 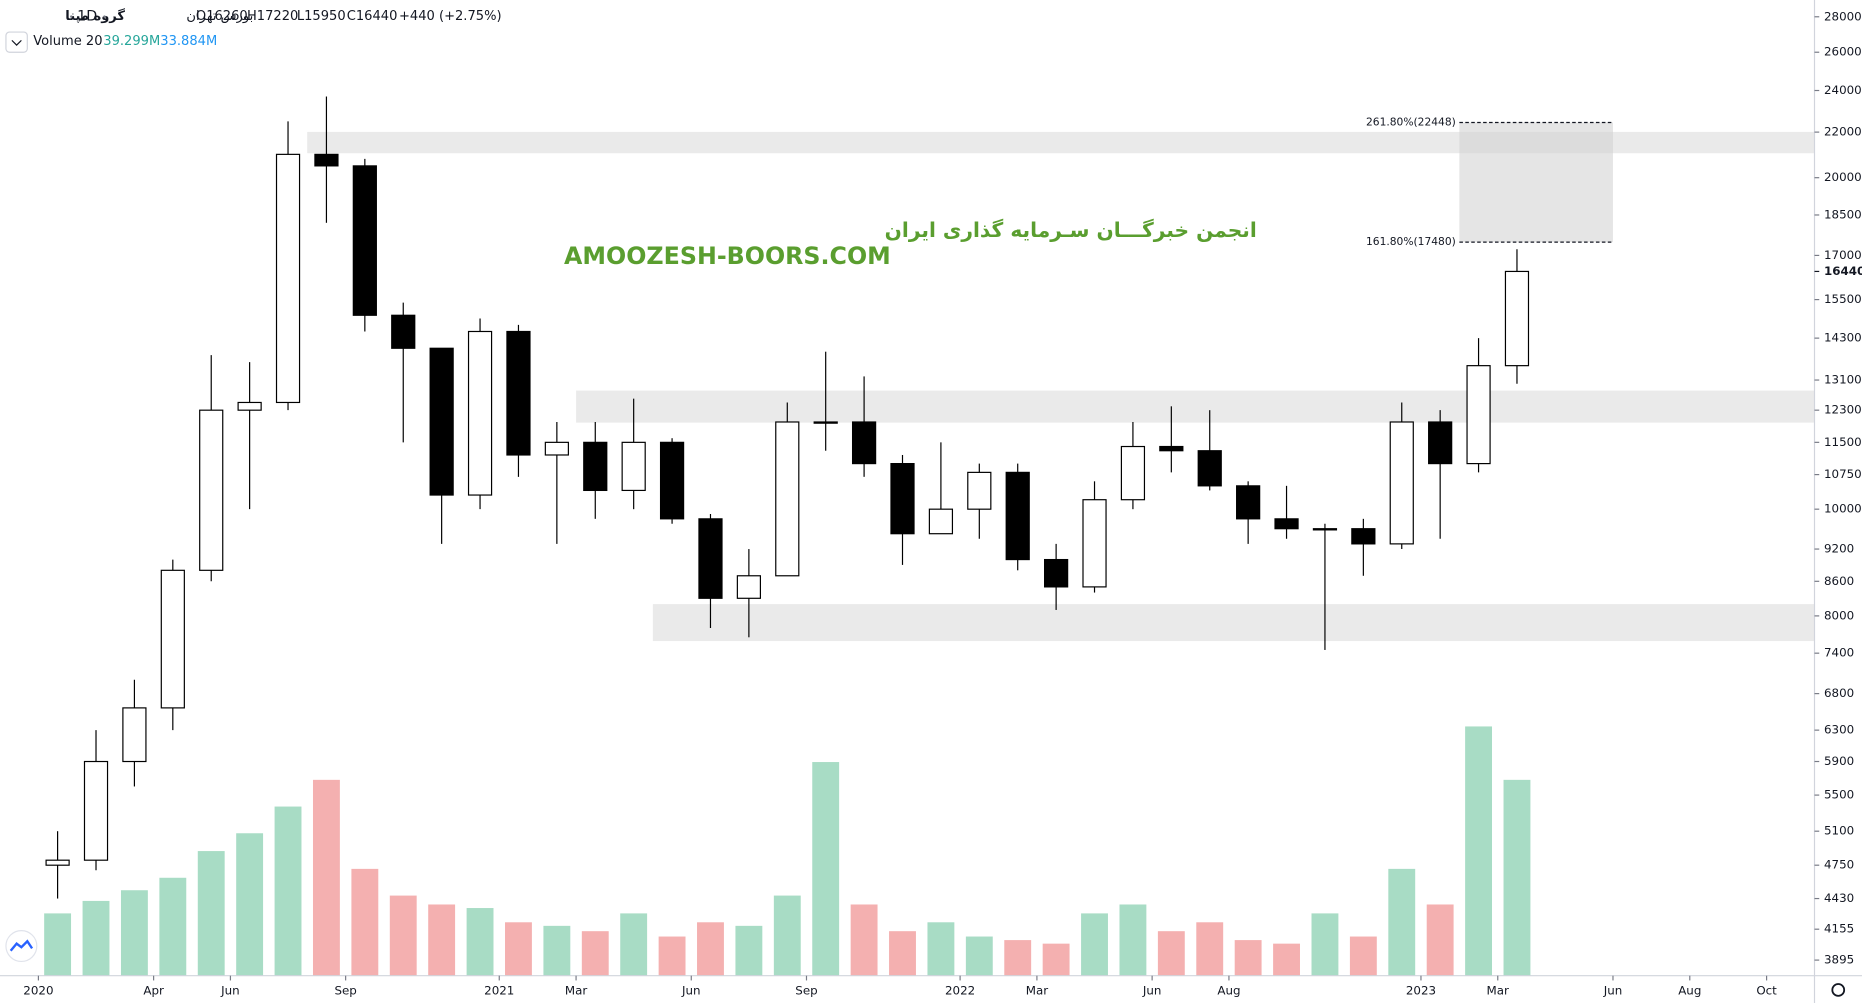 I want to click on ohlc-low: L15950, so click(x=321, y=16).